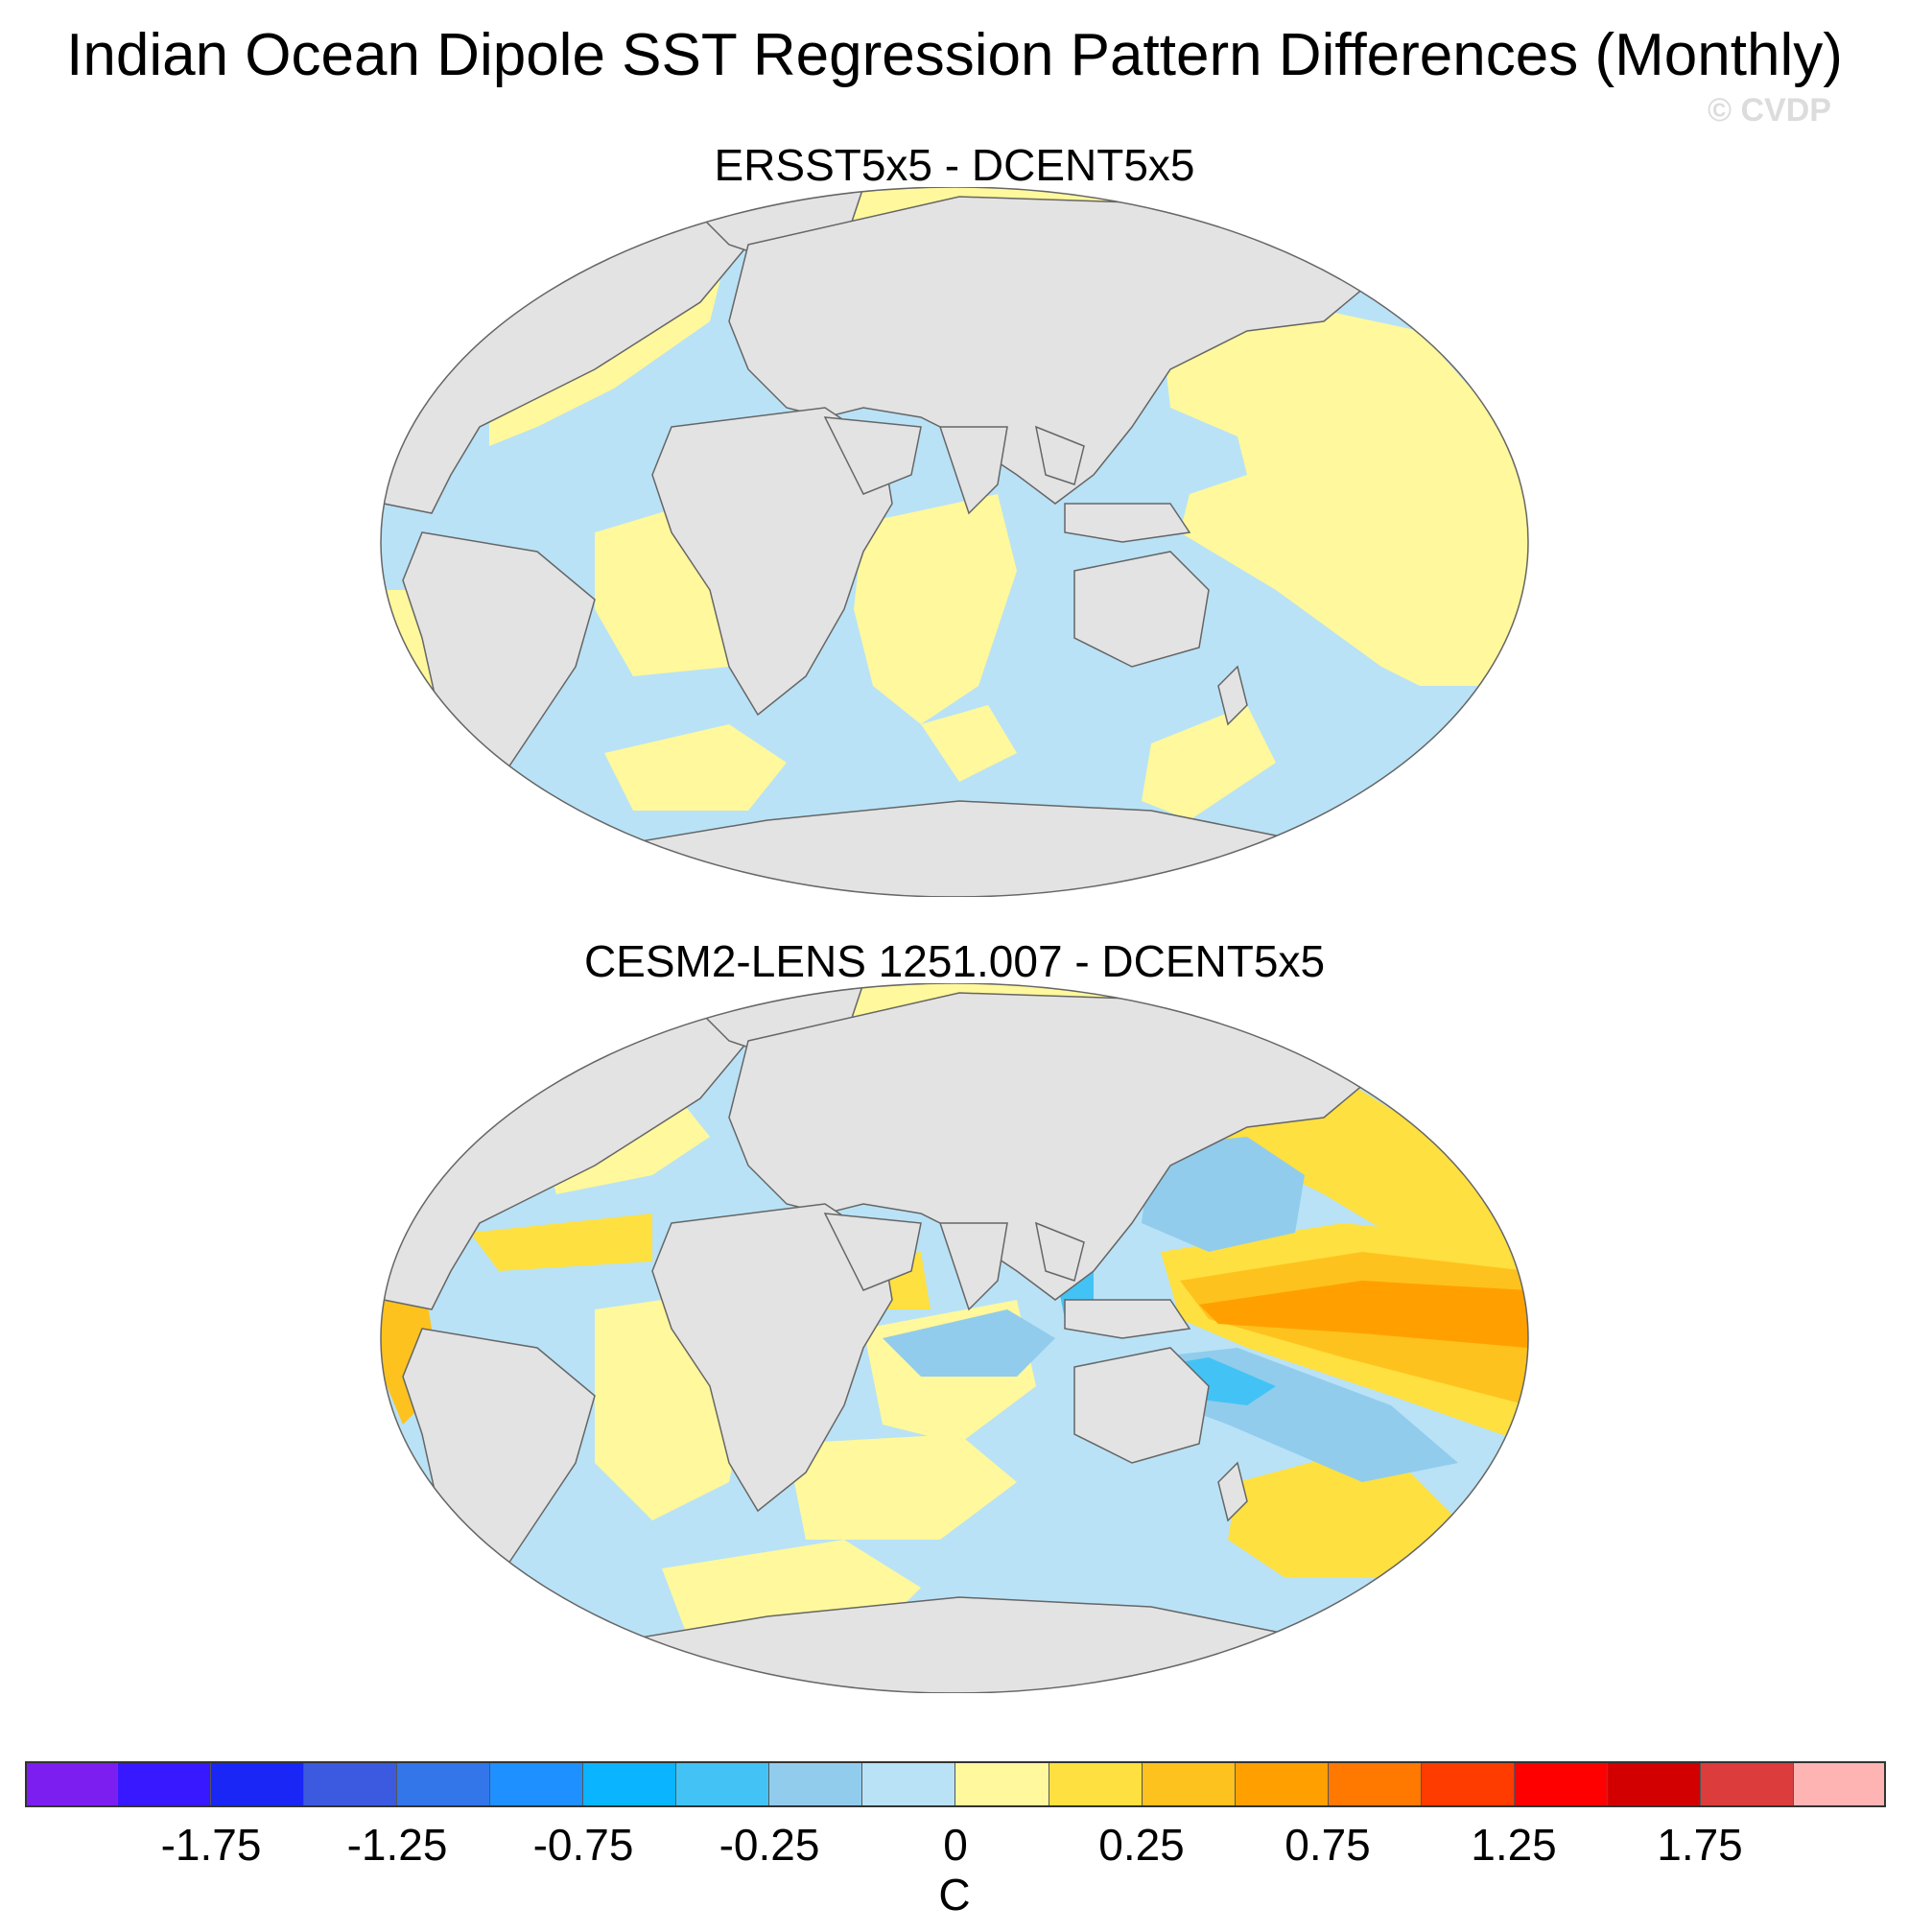 This screenshot has height=1932, width=1909. I want to click on colorbar-label: 1.75, so click(1700, 1845).